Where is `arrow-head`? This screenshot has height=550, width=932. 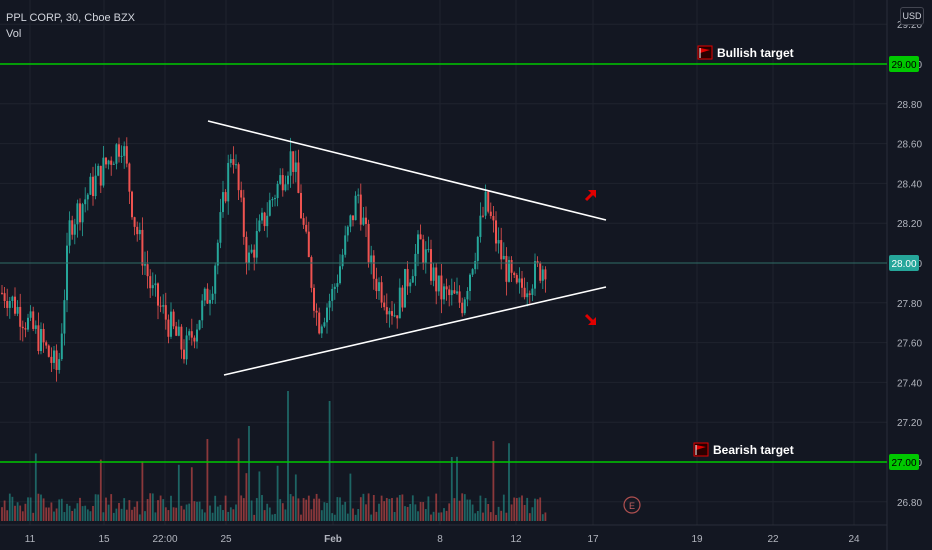
arrow-head is located at coordinates (592, 194).